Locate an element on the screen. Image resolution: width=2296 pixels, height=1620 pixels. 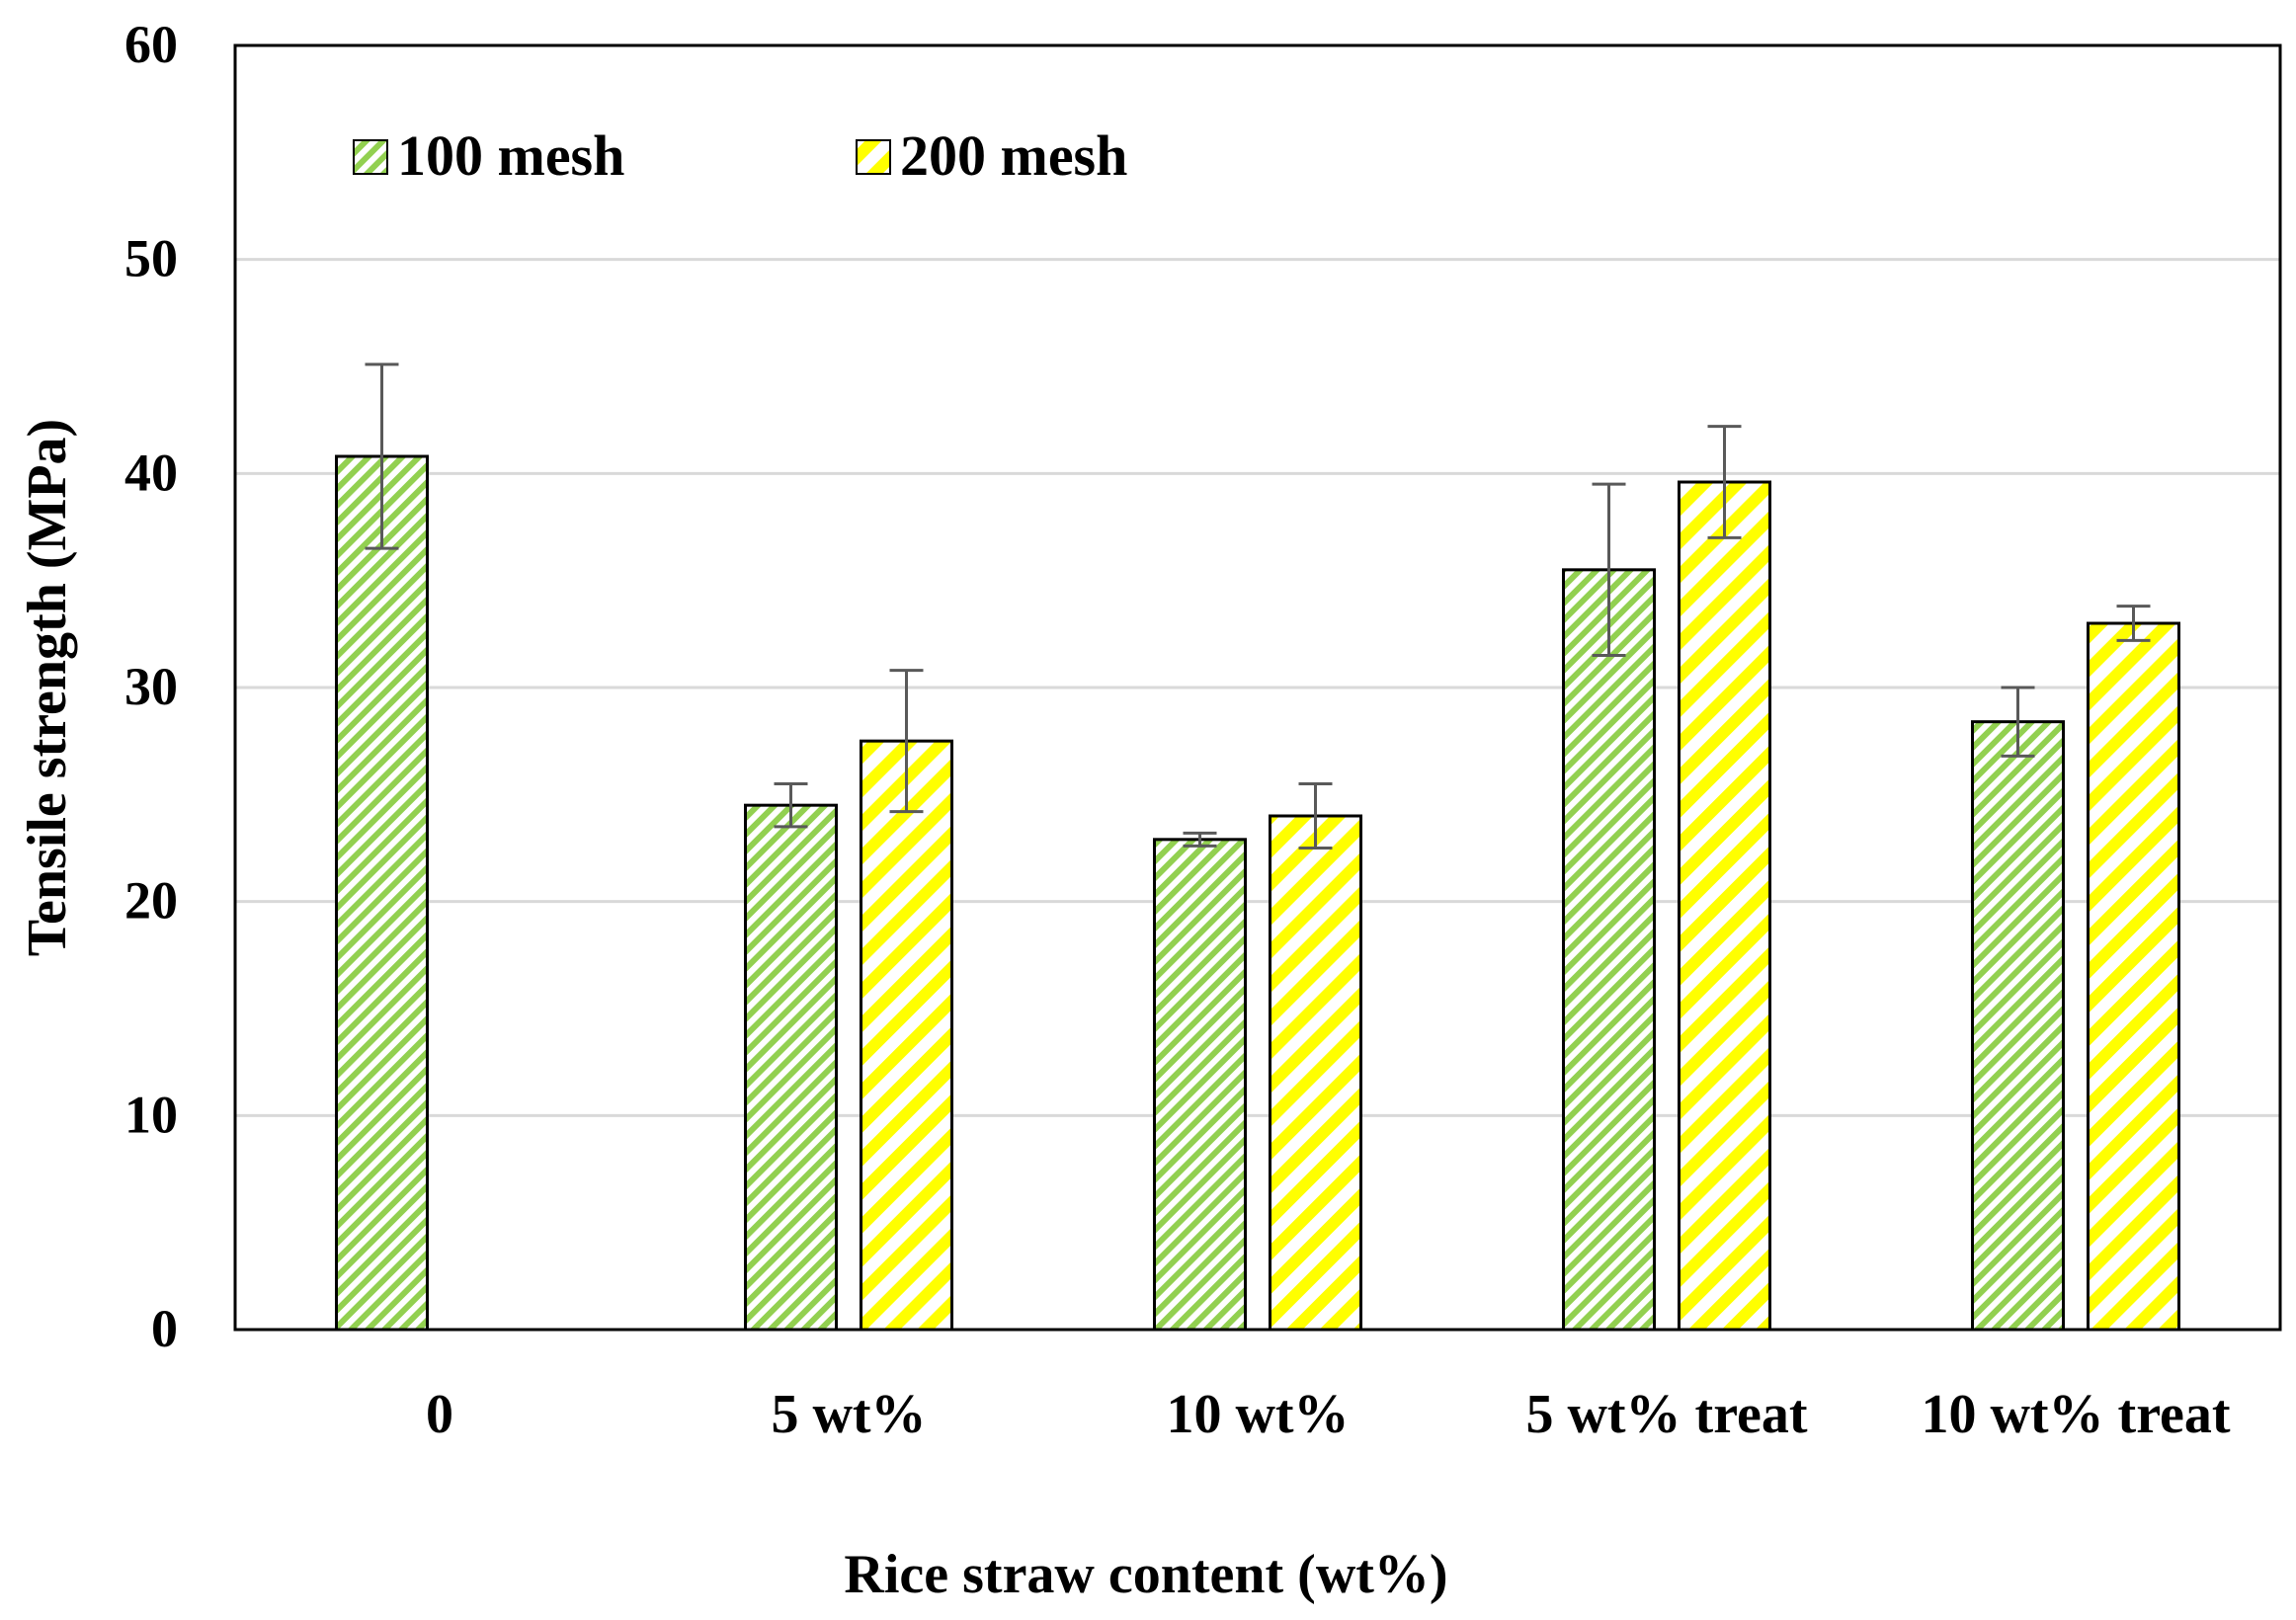
x-tick-label: 0 is located at coordinates (439, 1414).